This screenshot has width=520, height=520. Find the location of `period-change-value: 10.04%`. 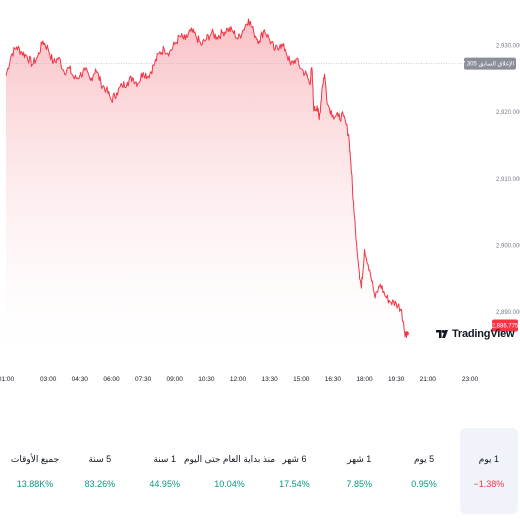

period-change-value: 10.04% is located at coordinates (229, 483).